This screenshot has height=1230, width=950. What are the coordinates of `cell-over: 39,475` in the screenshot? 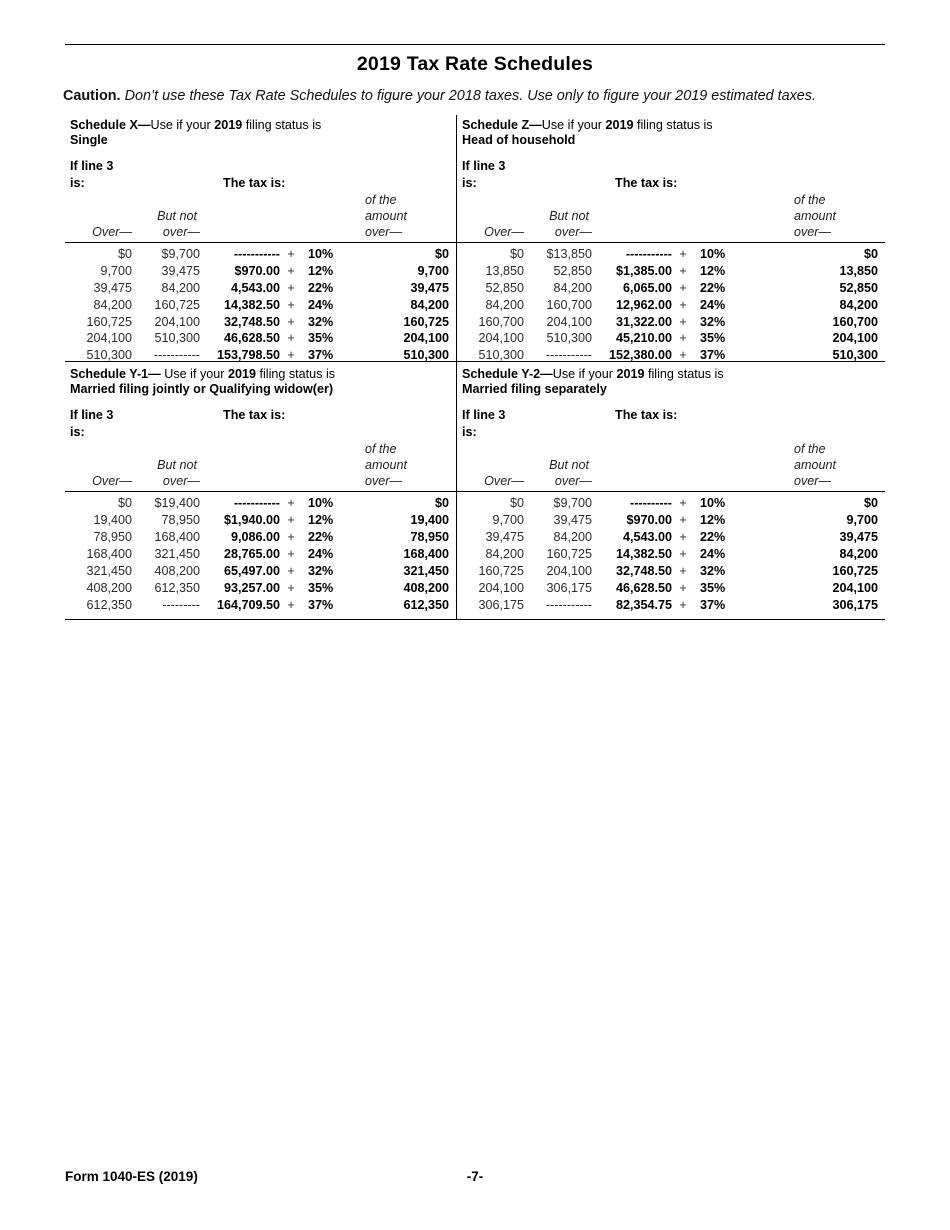 It's located at (504, 537).